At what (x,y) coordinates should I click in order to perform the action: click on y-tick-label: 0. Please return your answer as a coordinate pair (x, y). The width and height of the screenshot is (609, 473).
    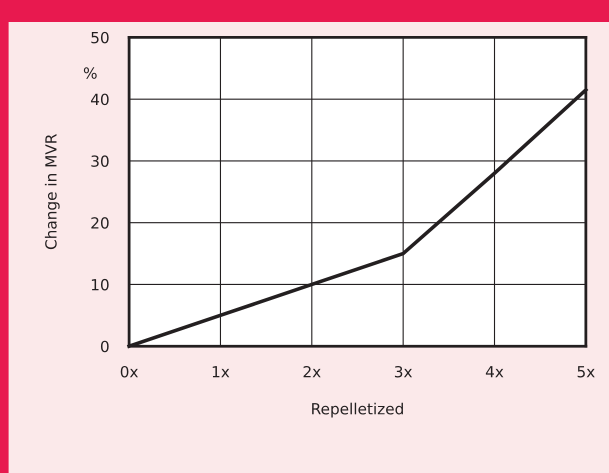
    Looking at the image, I should click on (104, 346).